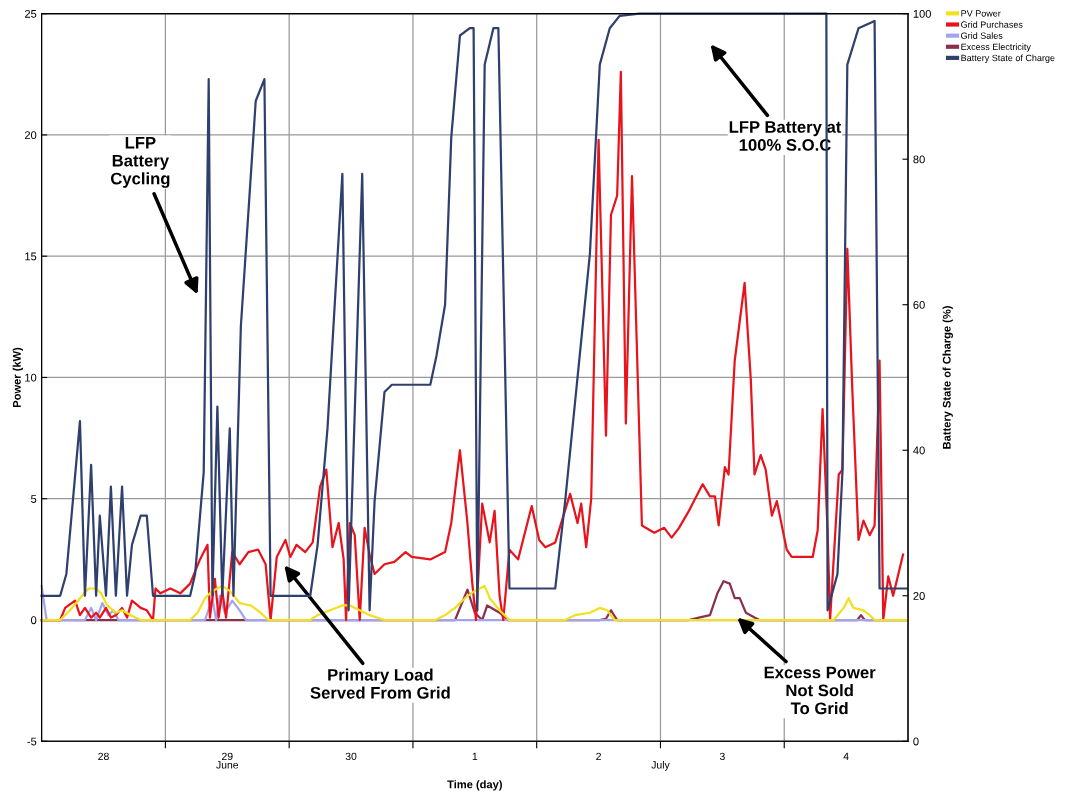  Describe the element at coordinates (227, 765) in the screenshot. I see `x2-tick-label: June` at that location.